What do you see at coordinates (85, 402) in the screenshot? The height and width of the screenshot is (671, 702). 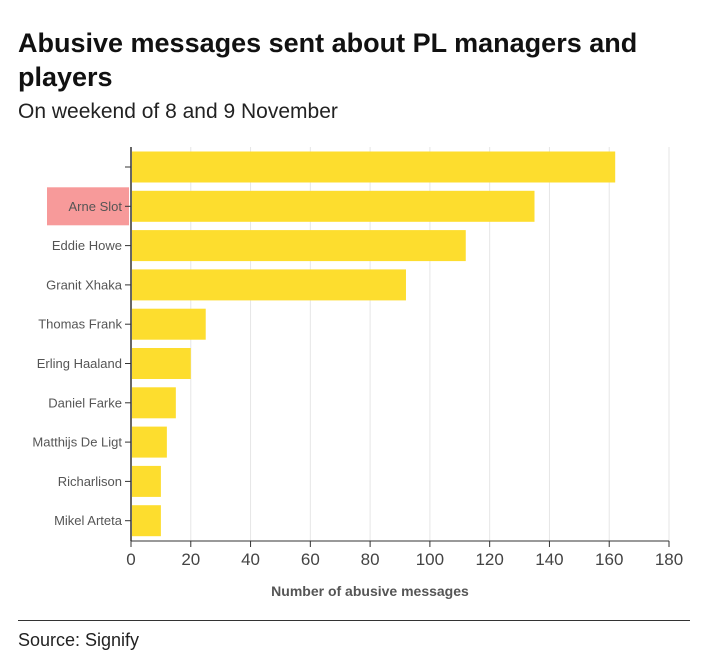 I see `category-label: Daniel Farke` at bounding box center [85, 402].